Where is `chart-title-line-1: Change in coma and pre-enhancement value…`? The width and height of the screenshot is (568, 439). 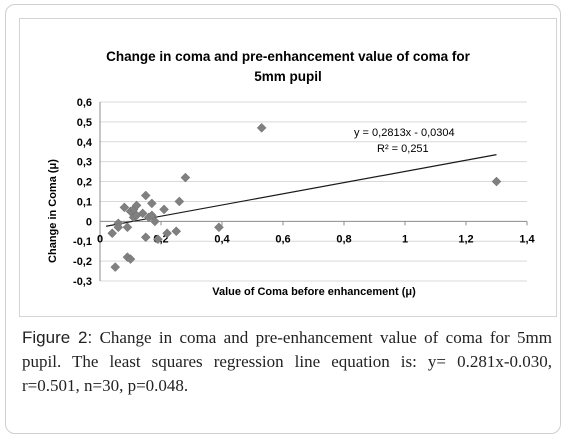 chart-title-line-1: Change in coma and pre-enhancement value… is located at coordinates (288, 56).